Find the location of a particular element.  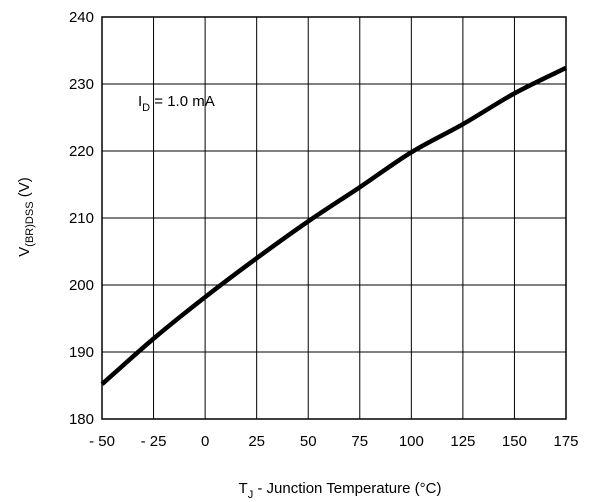

y-tick-label: 240 is located at coordinates (81, 17).